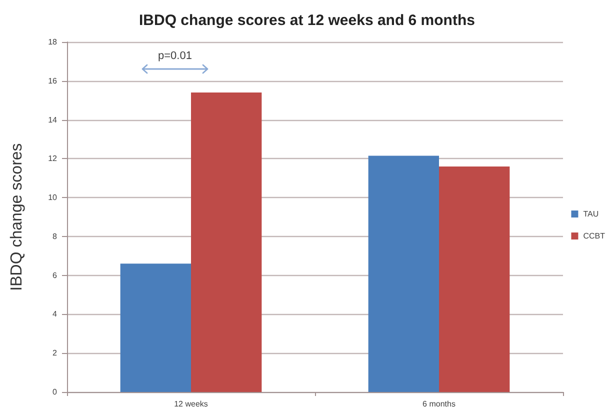 The width and height of the screenshot is (614, 412). I want to click on legend-label: TAU, so click(591, 214).